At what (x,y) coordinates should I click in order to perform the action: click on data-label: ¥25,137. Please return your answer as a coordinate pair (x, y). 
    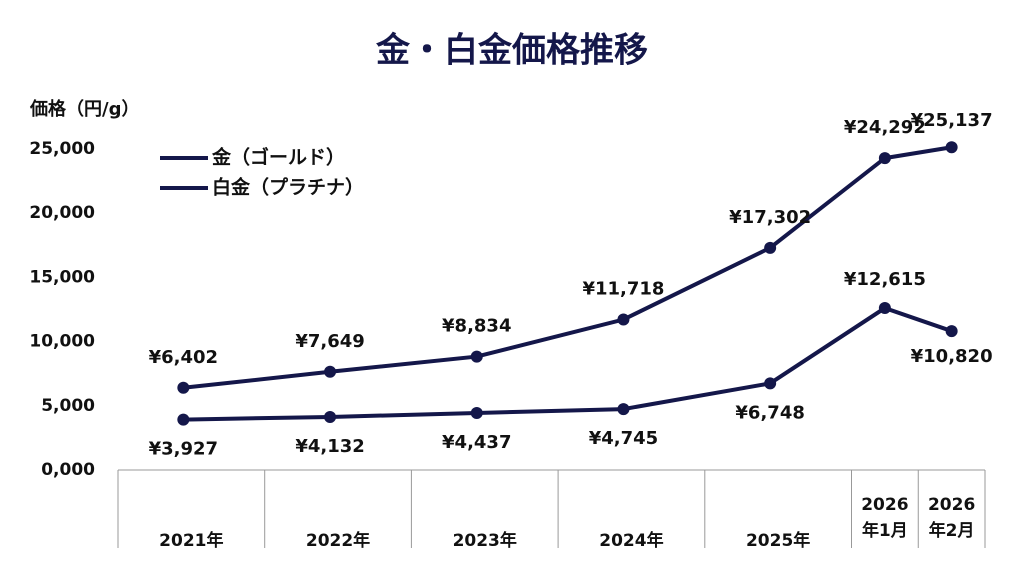
    Looking at the image, I should click on (952, 120).